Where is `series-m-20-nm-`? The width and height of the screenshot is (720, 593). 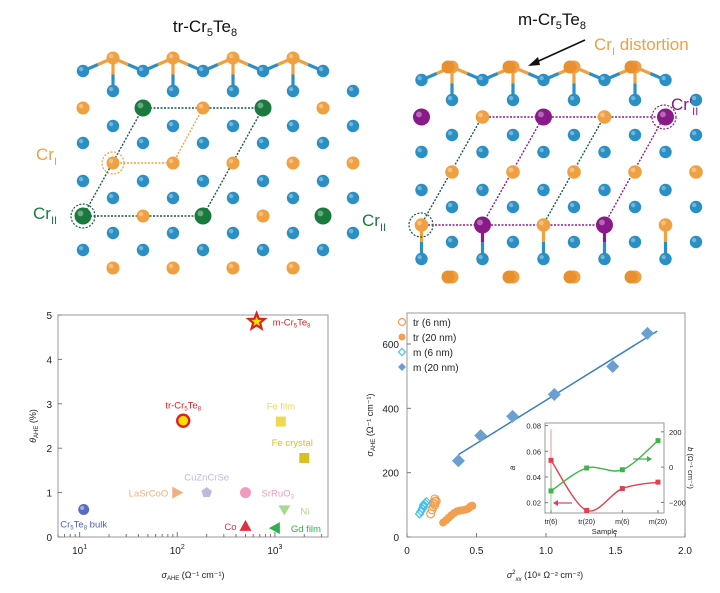
series-m-20-nm- is located at coordinates (552, 397).